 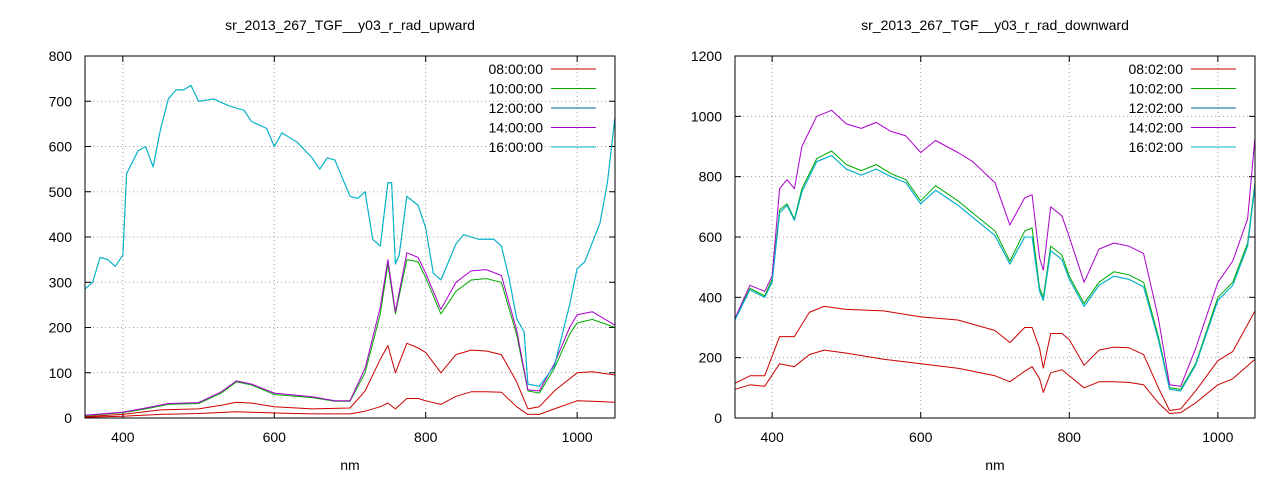 What do you see at coordinates (1156, 89) in the screenshot?
I see `legend-label: 10:02:00` at bounding box center [1156, 89].